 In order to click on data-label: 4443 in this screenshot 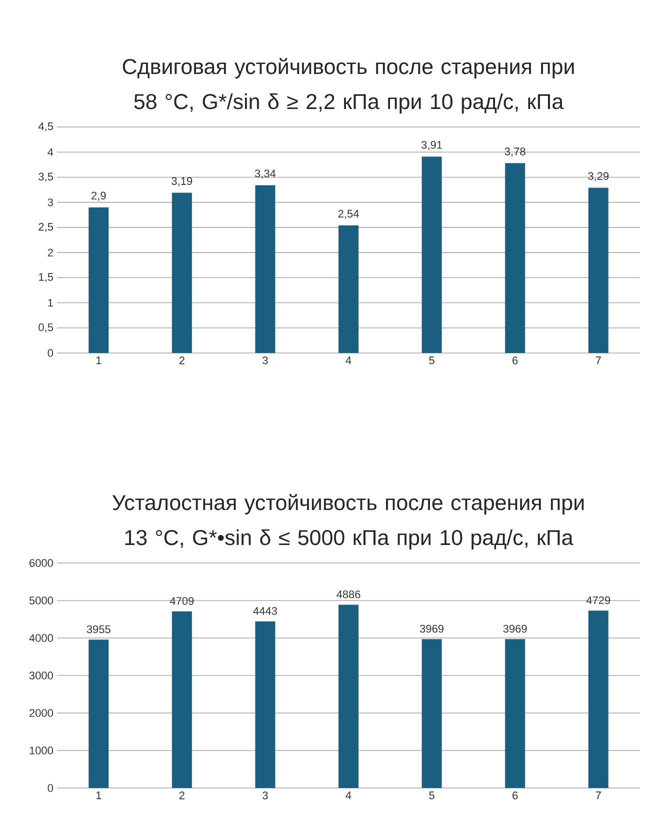, I will do `click(265, 611)`.